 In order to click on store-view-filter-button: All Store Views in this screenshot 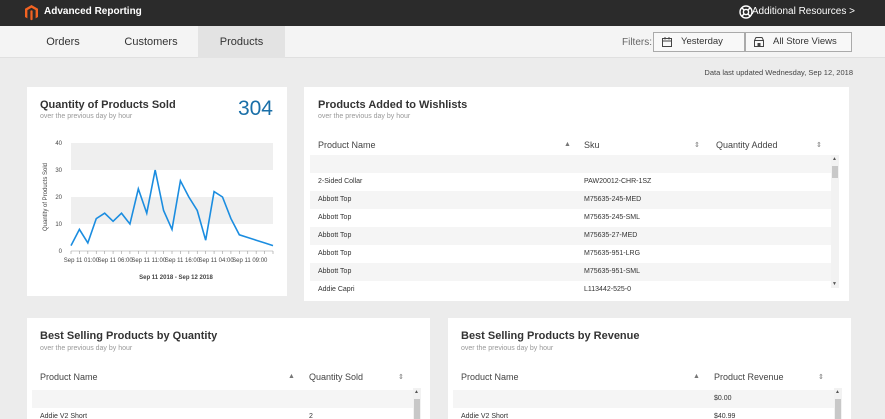, I will do `click(798, 42)`.